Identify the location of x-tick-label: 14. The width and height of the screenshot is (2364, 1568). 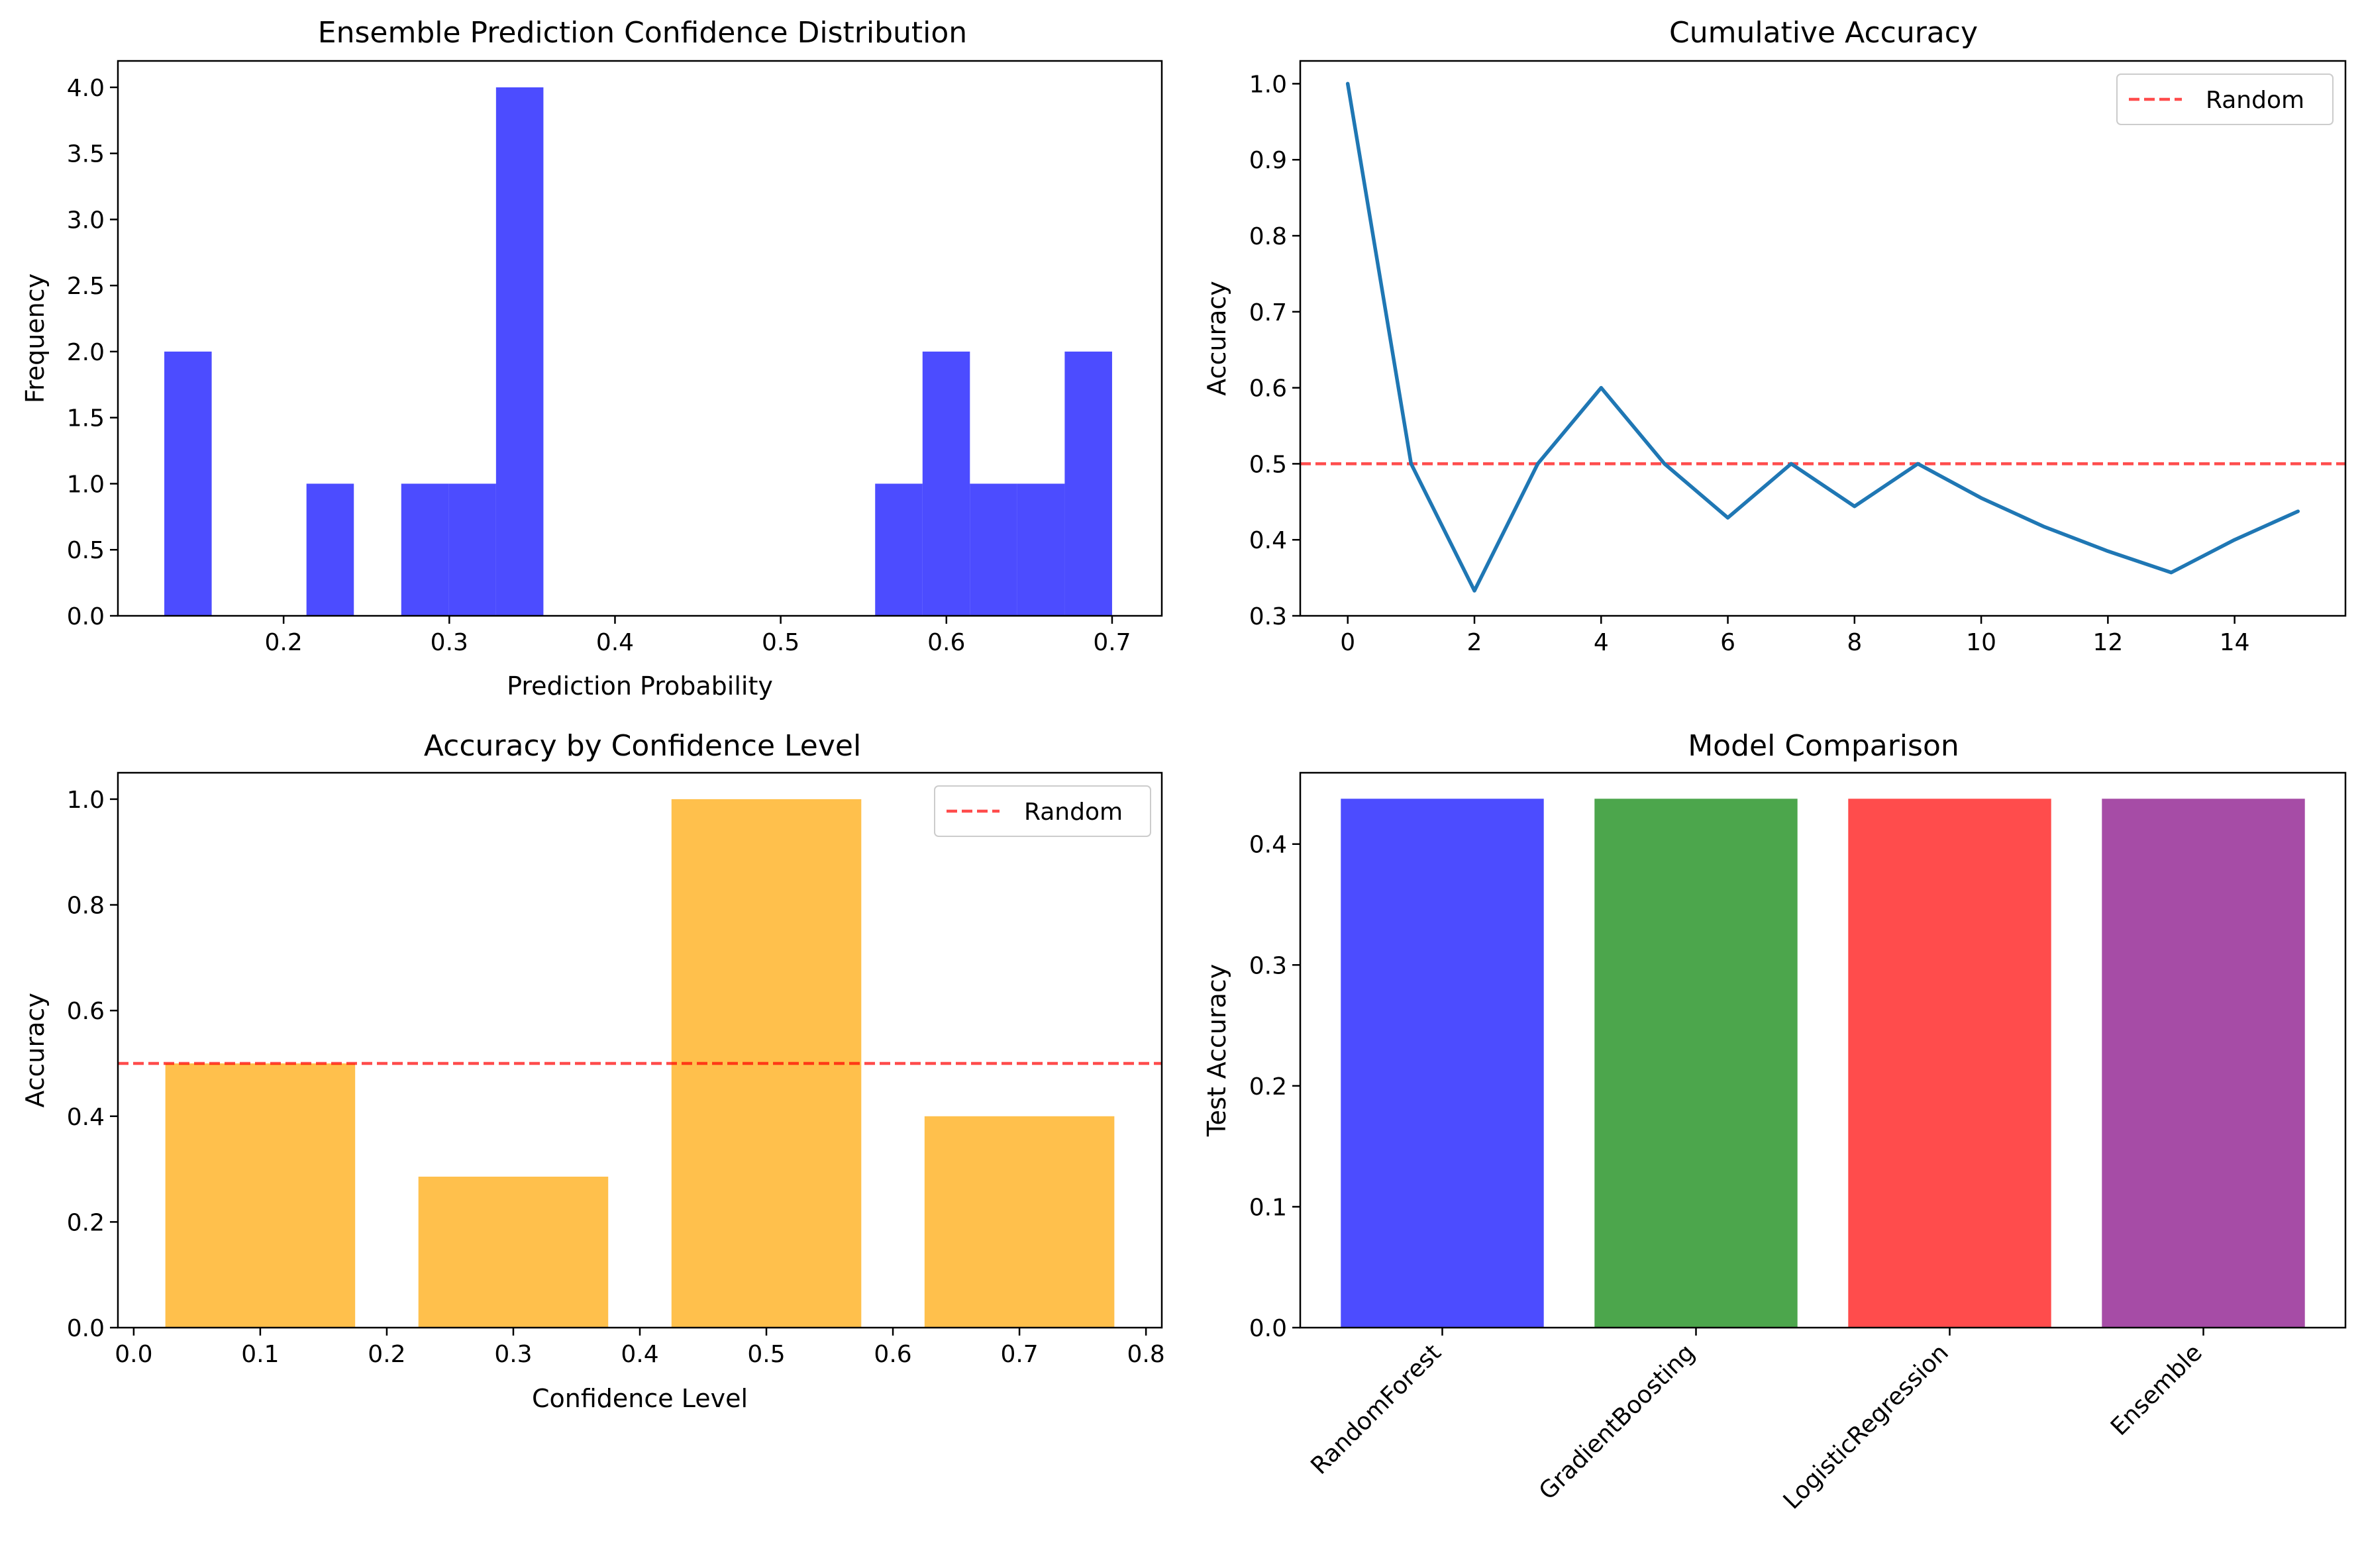
(2235, 642).